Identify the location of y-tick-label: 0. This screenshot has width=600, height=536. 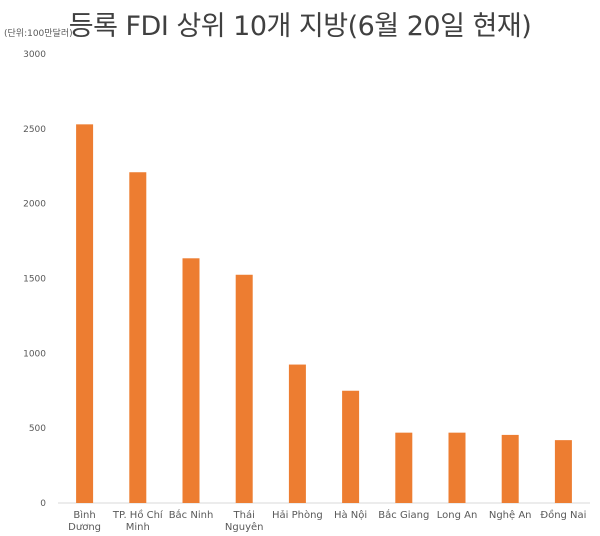
(43, 504).